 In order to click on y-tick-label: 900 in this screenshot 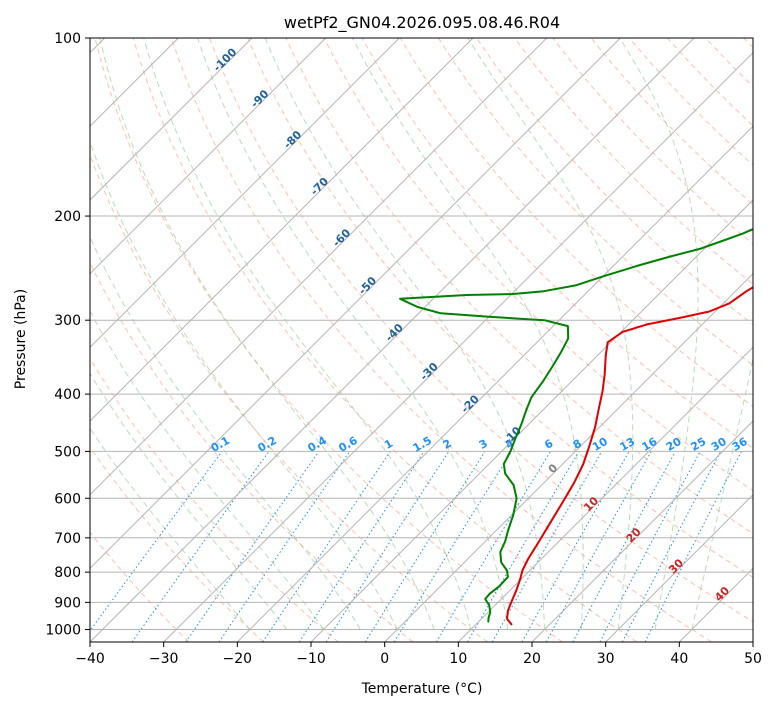, I will do `click(67, 603)`.